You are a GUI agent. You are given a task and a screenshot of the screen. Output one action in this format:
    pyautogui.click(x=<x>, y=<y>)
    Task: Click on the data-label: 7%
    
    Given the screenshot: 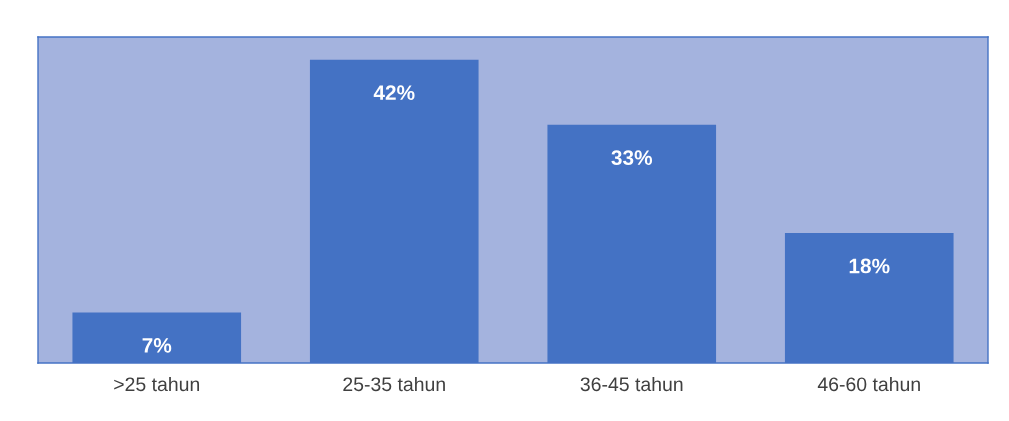 What is the action you would take?
    pyautogui.click(x=157, y=345)
    